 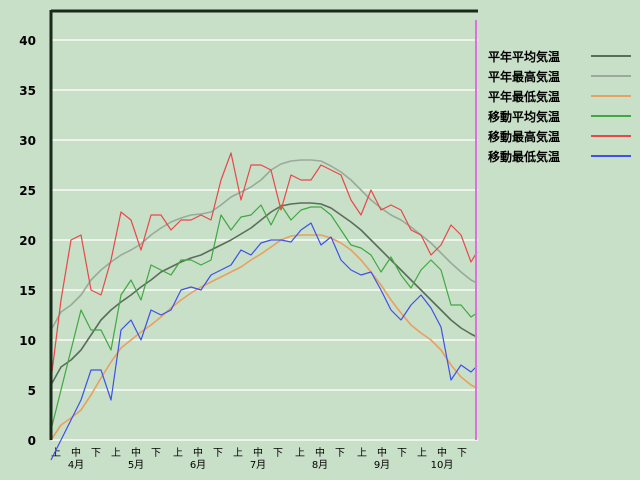 What do you see at coordinates (524, 156) in the screenshot?
I see `legend-label: 移動最低気温` at bounding box center [524, 156].